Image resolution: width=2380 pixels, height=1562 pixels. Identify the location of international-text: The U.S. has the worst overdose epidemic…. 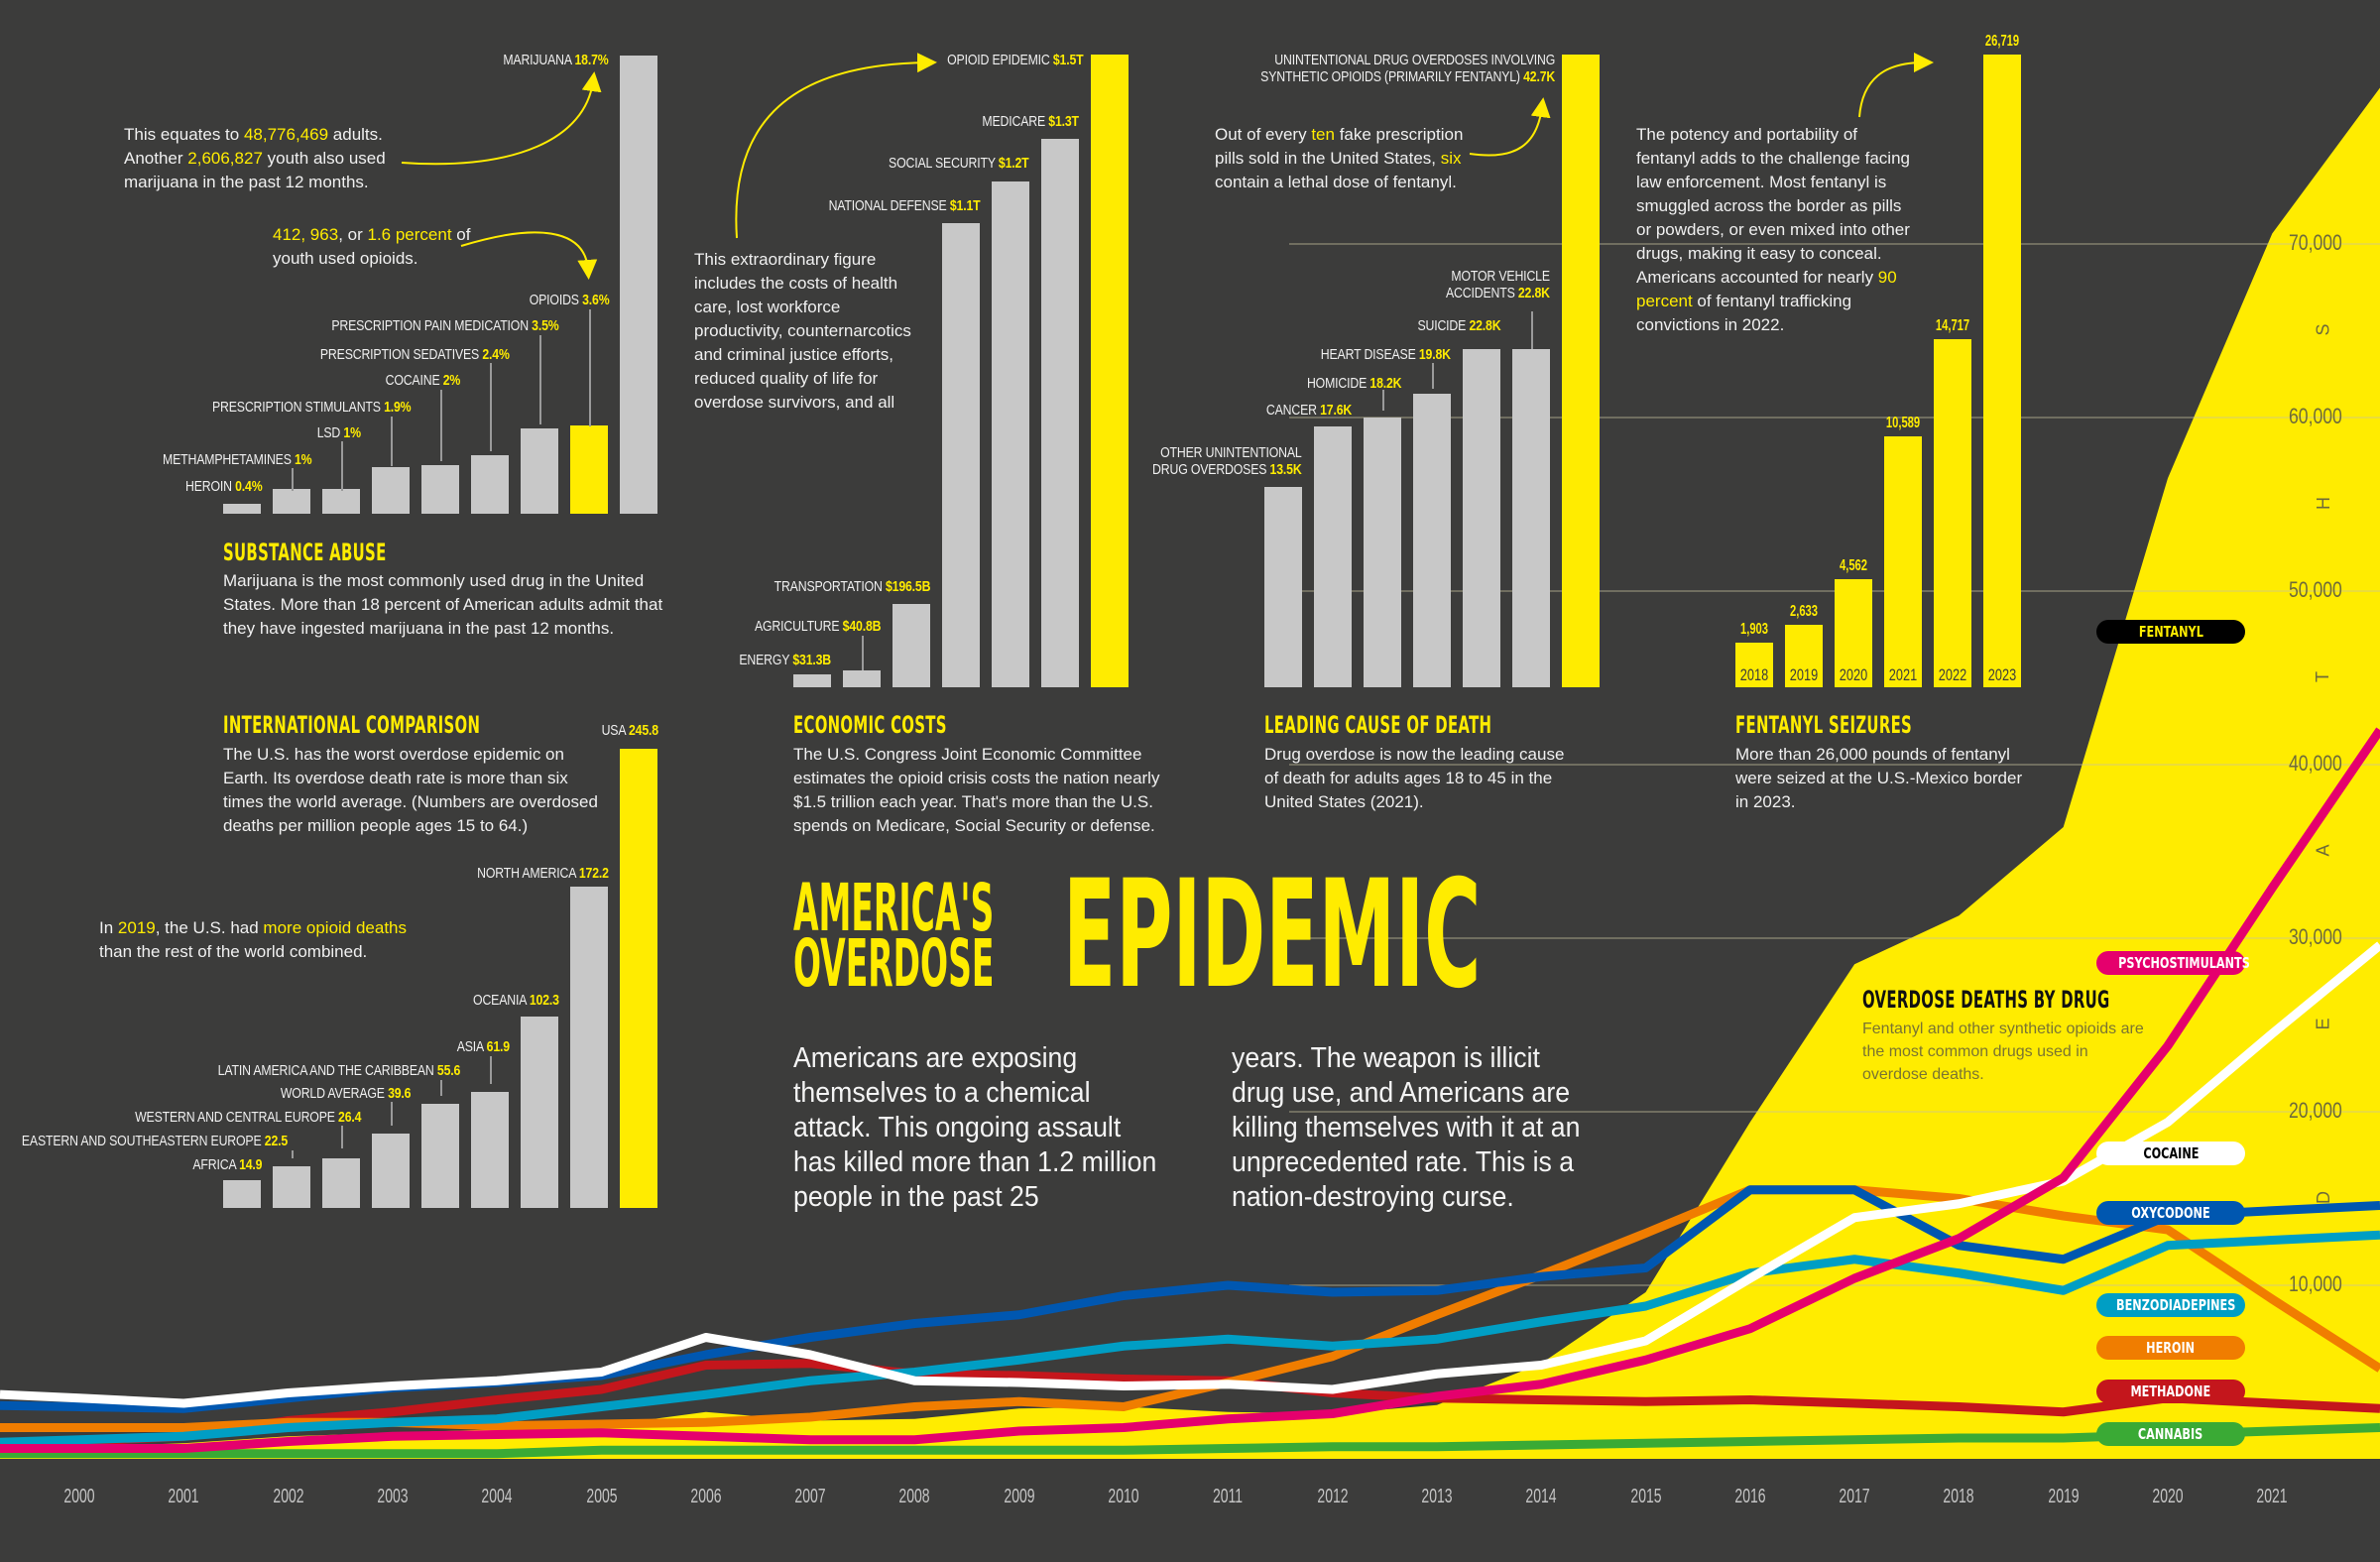
(410, 790).